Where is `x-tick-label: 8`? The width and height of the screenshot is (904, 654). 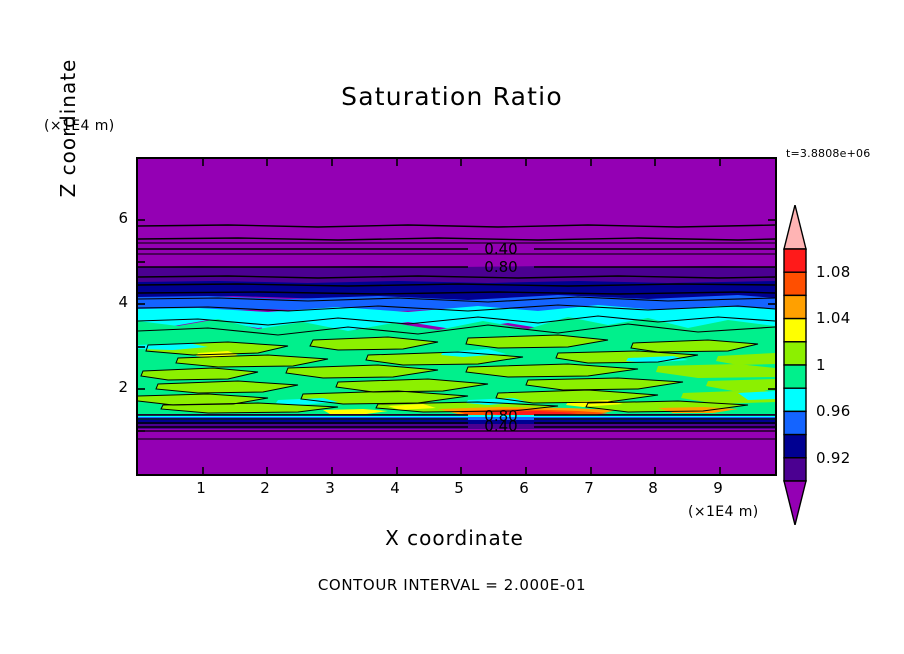
x-tick-label: 8 is located at coordinates (653, 488).